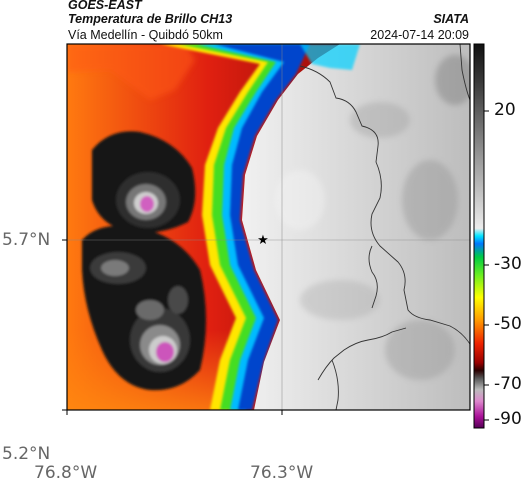  What do you see at coordinates (26, 240) in the screenshot?
I see `lat-tick-label: 5.7°N` at bounding box center [26, 240].